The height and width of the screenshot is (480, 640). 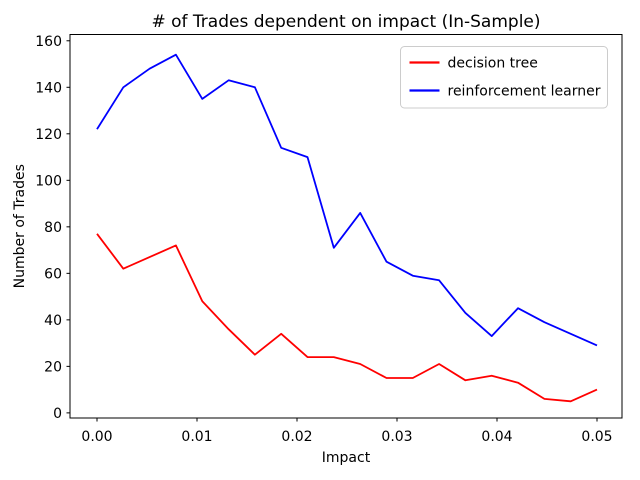 I want to click on y-tick-label: 40, so click(x=53, y=321).